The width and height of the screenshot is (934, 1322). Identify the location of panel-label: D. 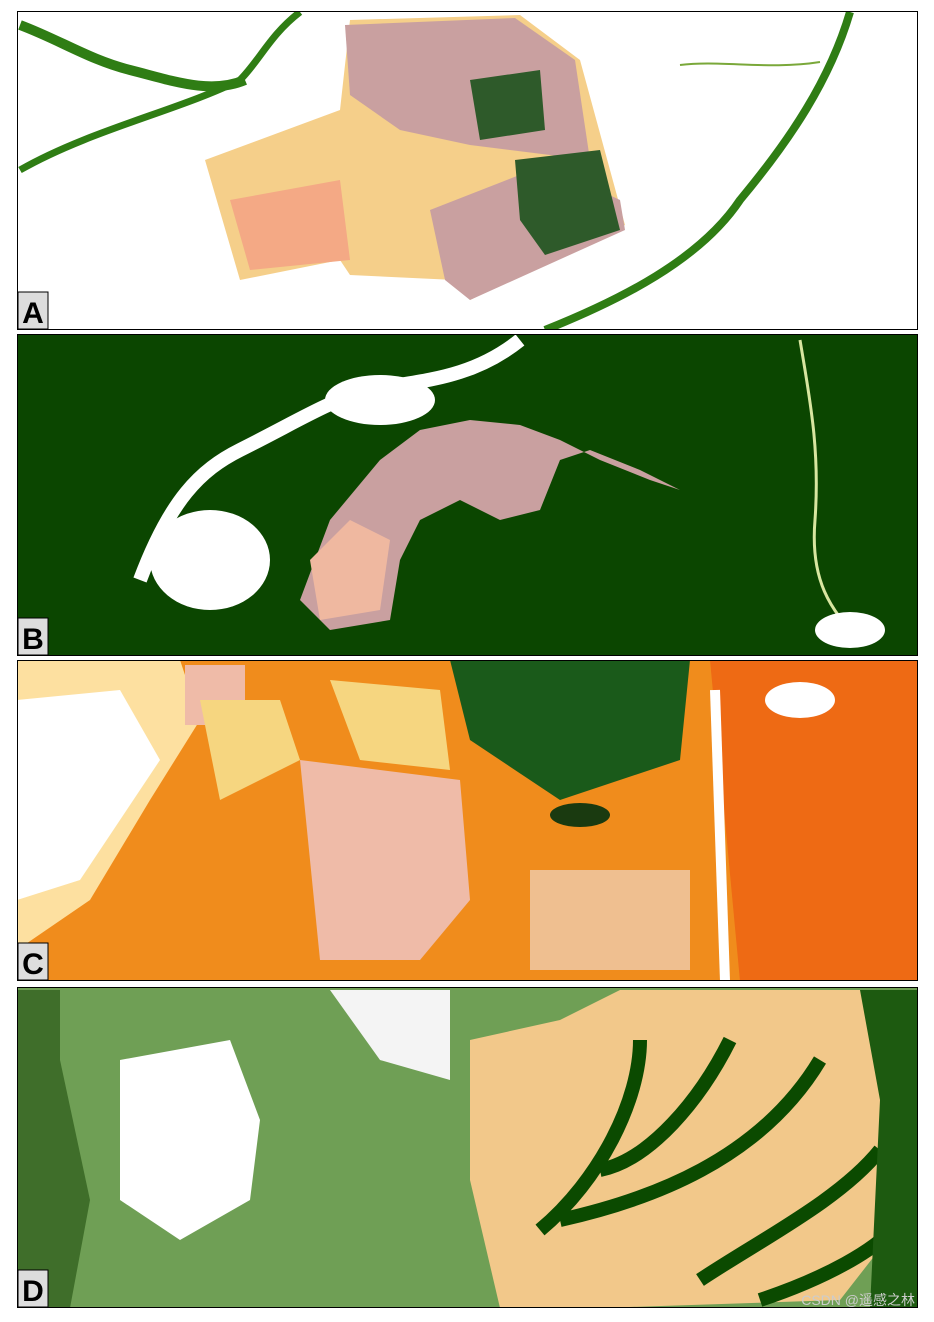
(33, 1291).